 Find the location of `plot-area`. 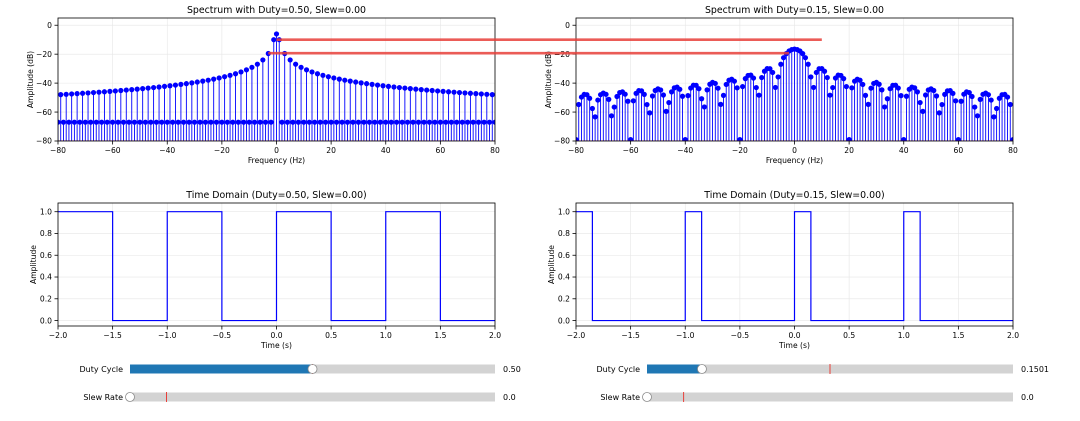

plot-area is located at coordinates (794, 266).